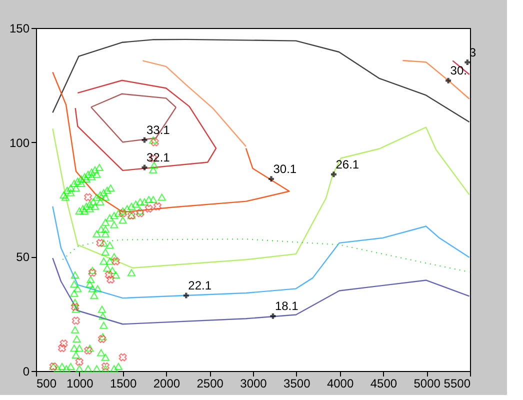 The height and width of the screenshot is (400, 523). I want to click on annotation: 30.1, so click(285, 169).